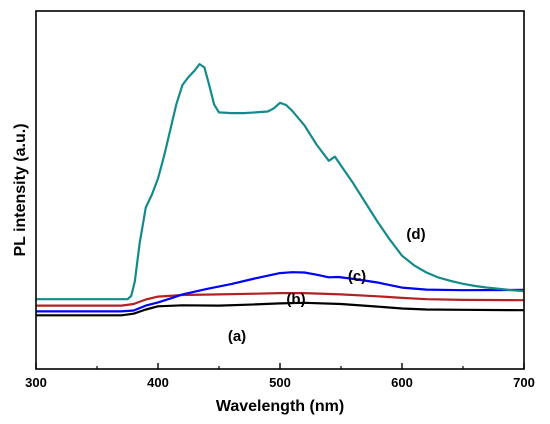 The width and height of the screenshot is (550, 424). What do you see at coordinates (158, 382) in the screenshot?
I see `x-tick-label: 400` at bounding box center [158, 382].